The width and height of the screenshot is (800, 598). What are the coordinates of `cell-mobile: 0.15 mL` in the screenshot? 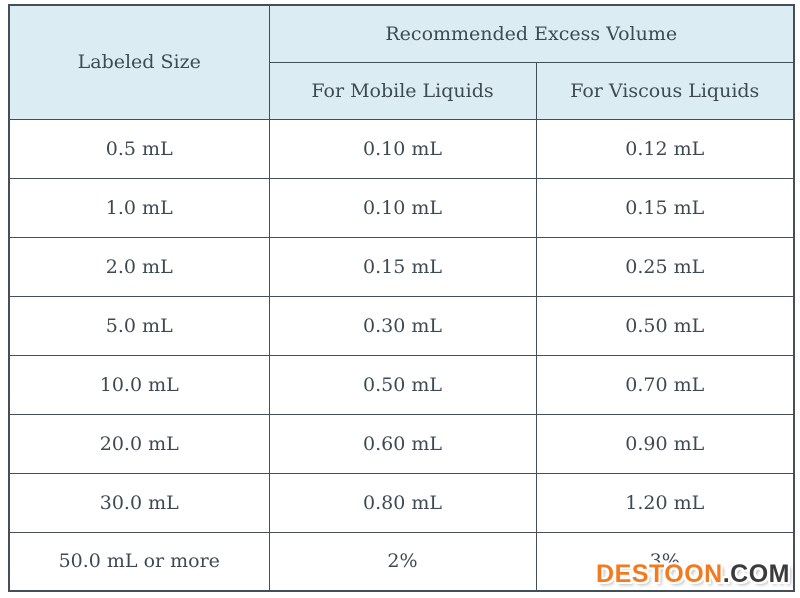 It's located at (402, 266).